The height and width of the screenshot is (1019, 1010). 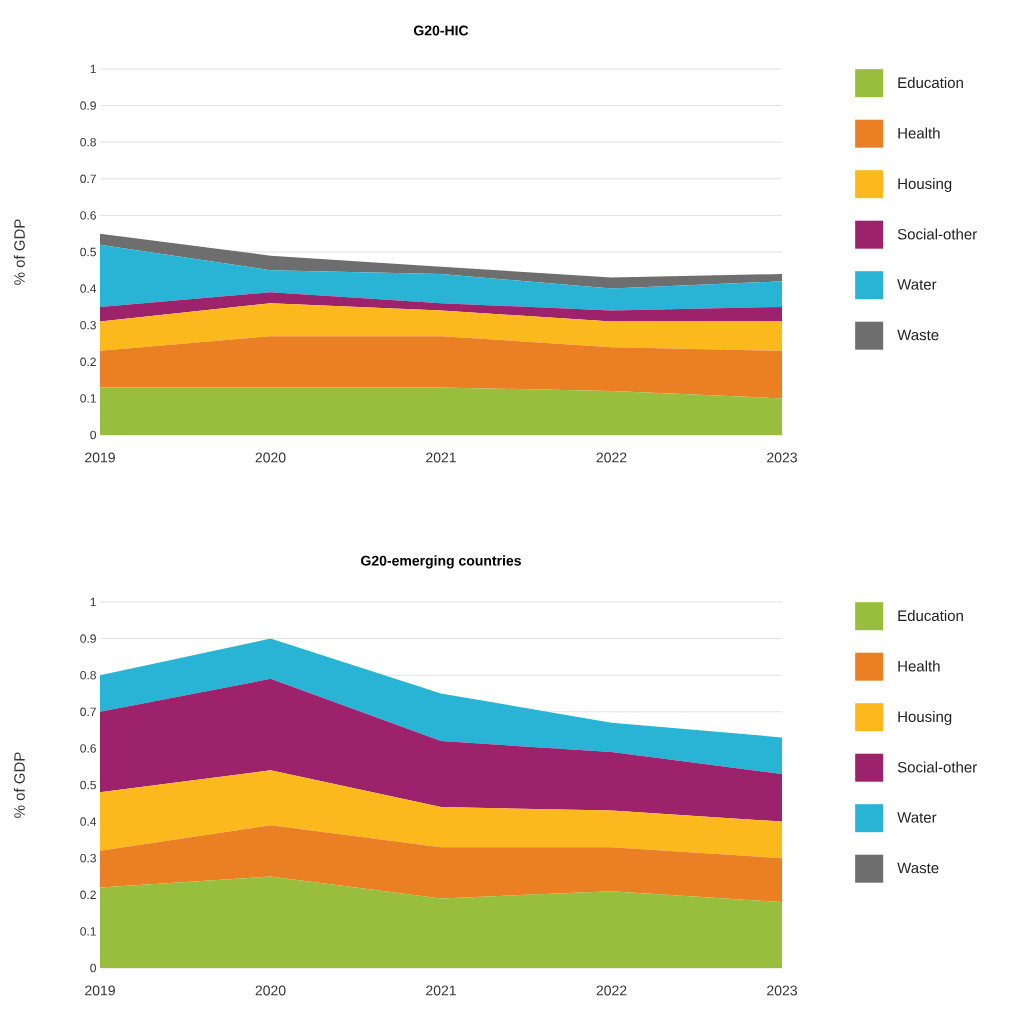 What do you see at coordinates (441, 562) in the screenshot?
I see `chart-title: G20-emerging countries` at bounding box center [441, 562].